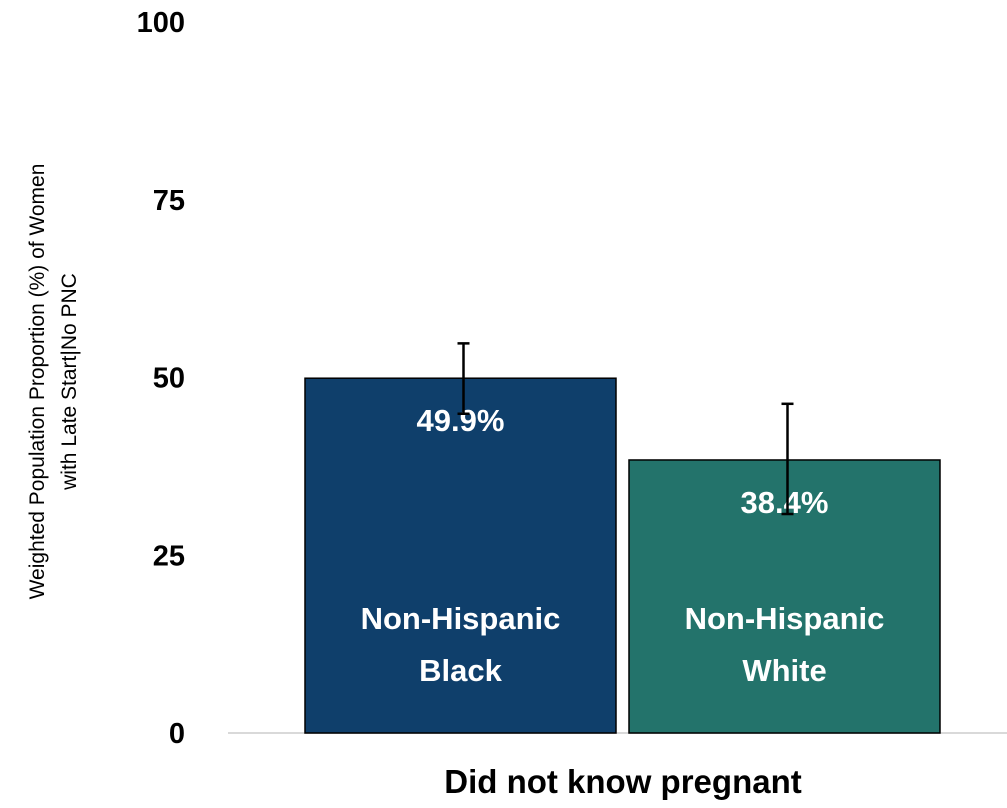 This screenshot has width=1007, height=808. Describe the element at coordinates (169, 379) in the screenshot. I see `y-tick-label: 50` at that location.